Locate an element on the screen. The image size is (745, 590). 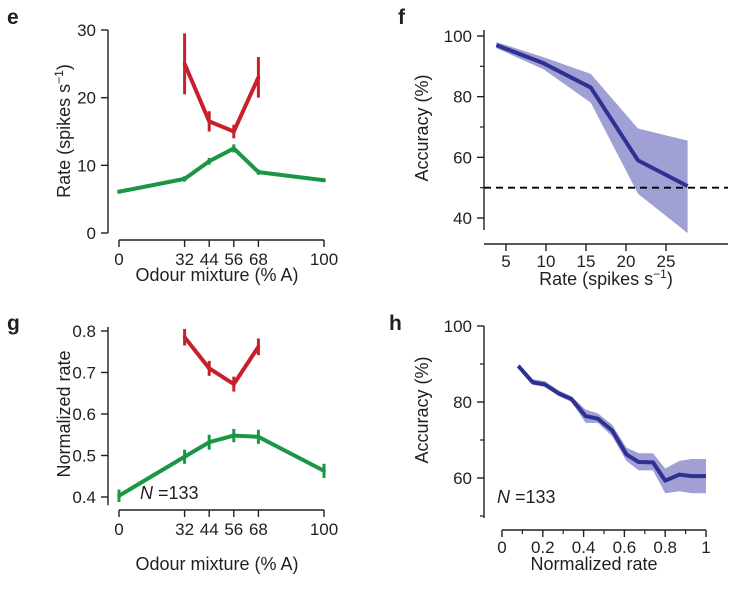
y-tick-label: 20 is located at coordinates (86, 98).